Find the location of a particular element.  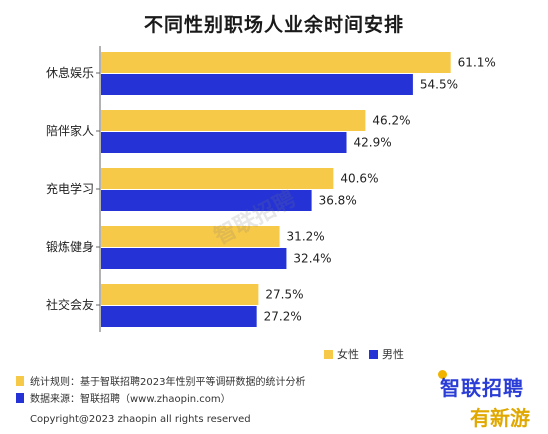

data-label: 31.2% is located at coordinates (306, 237).